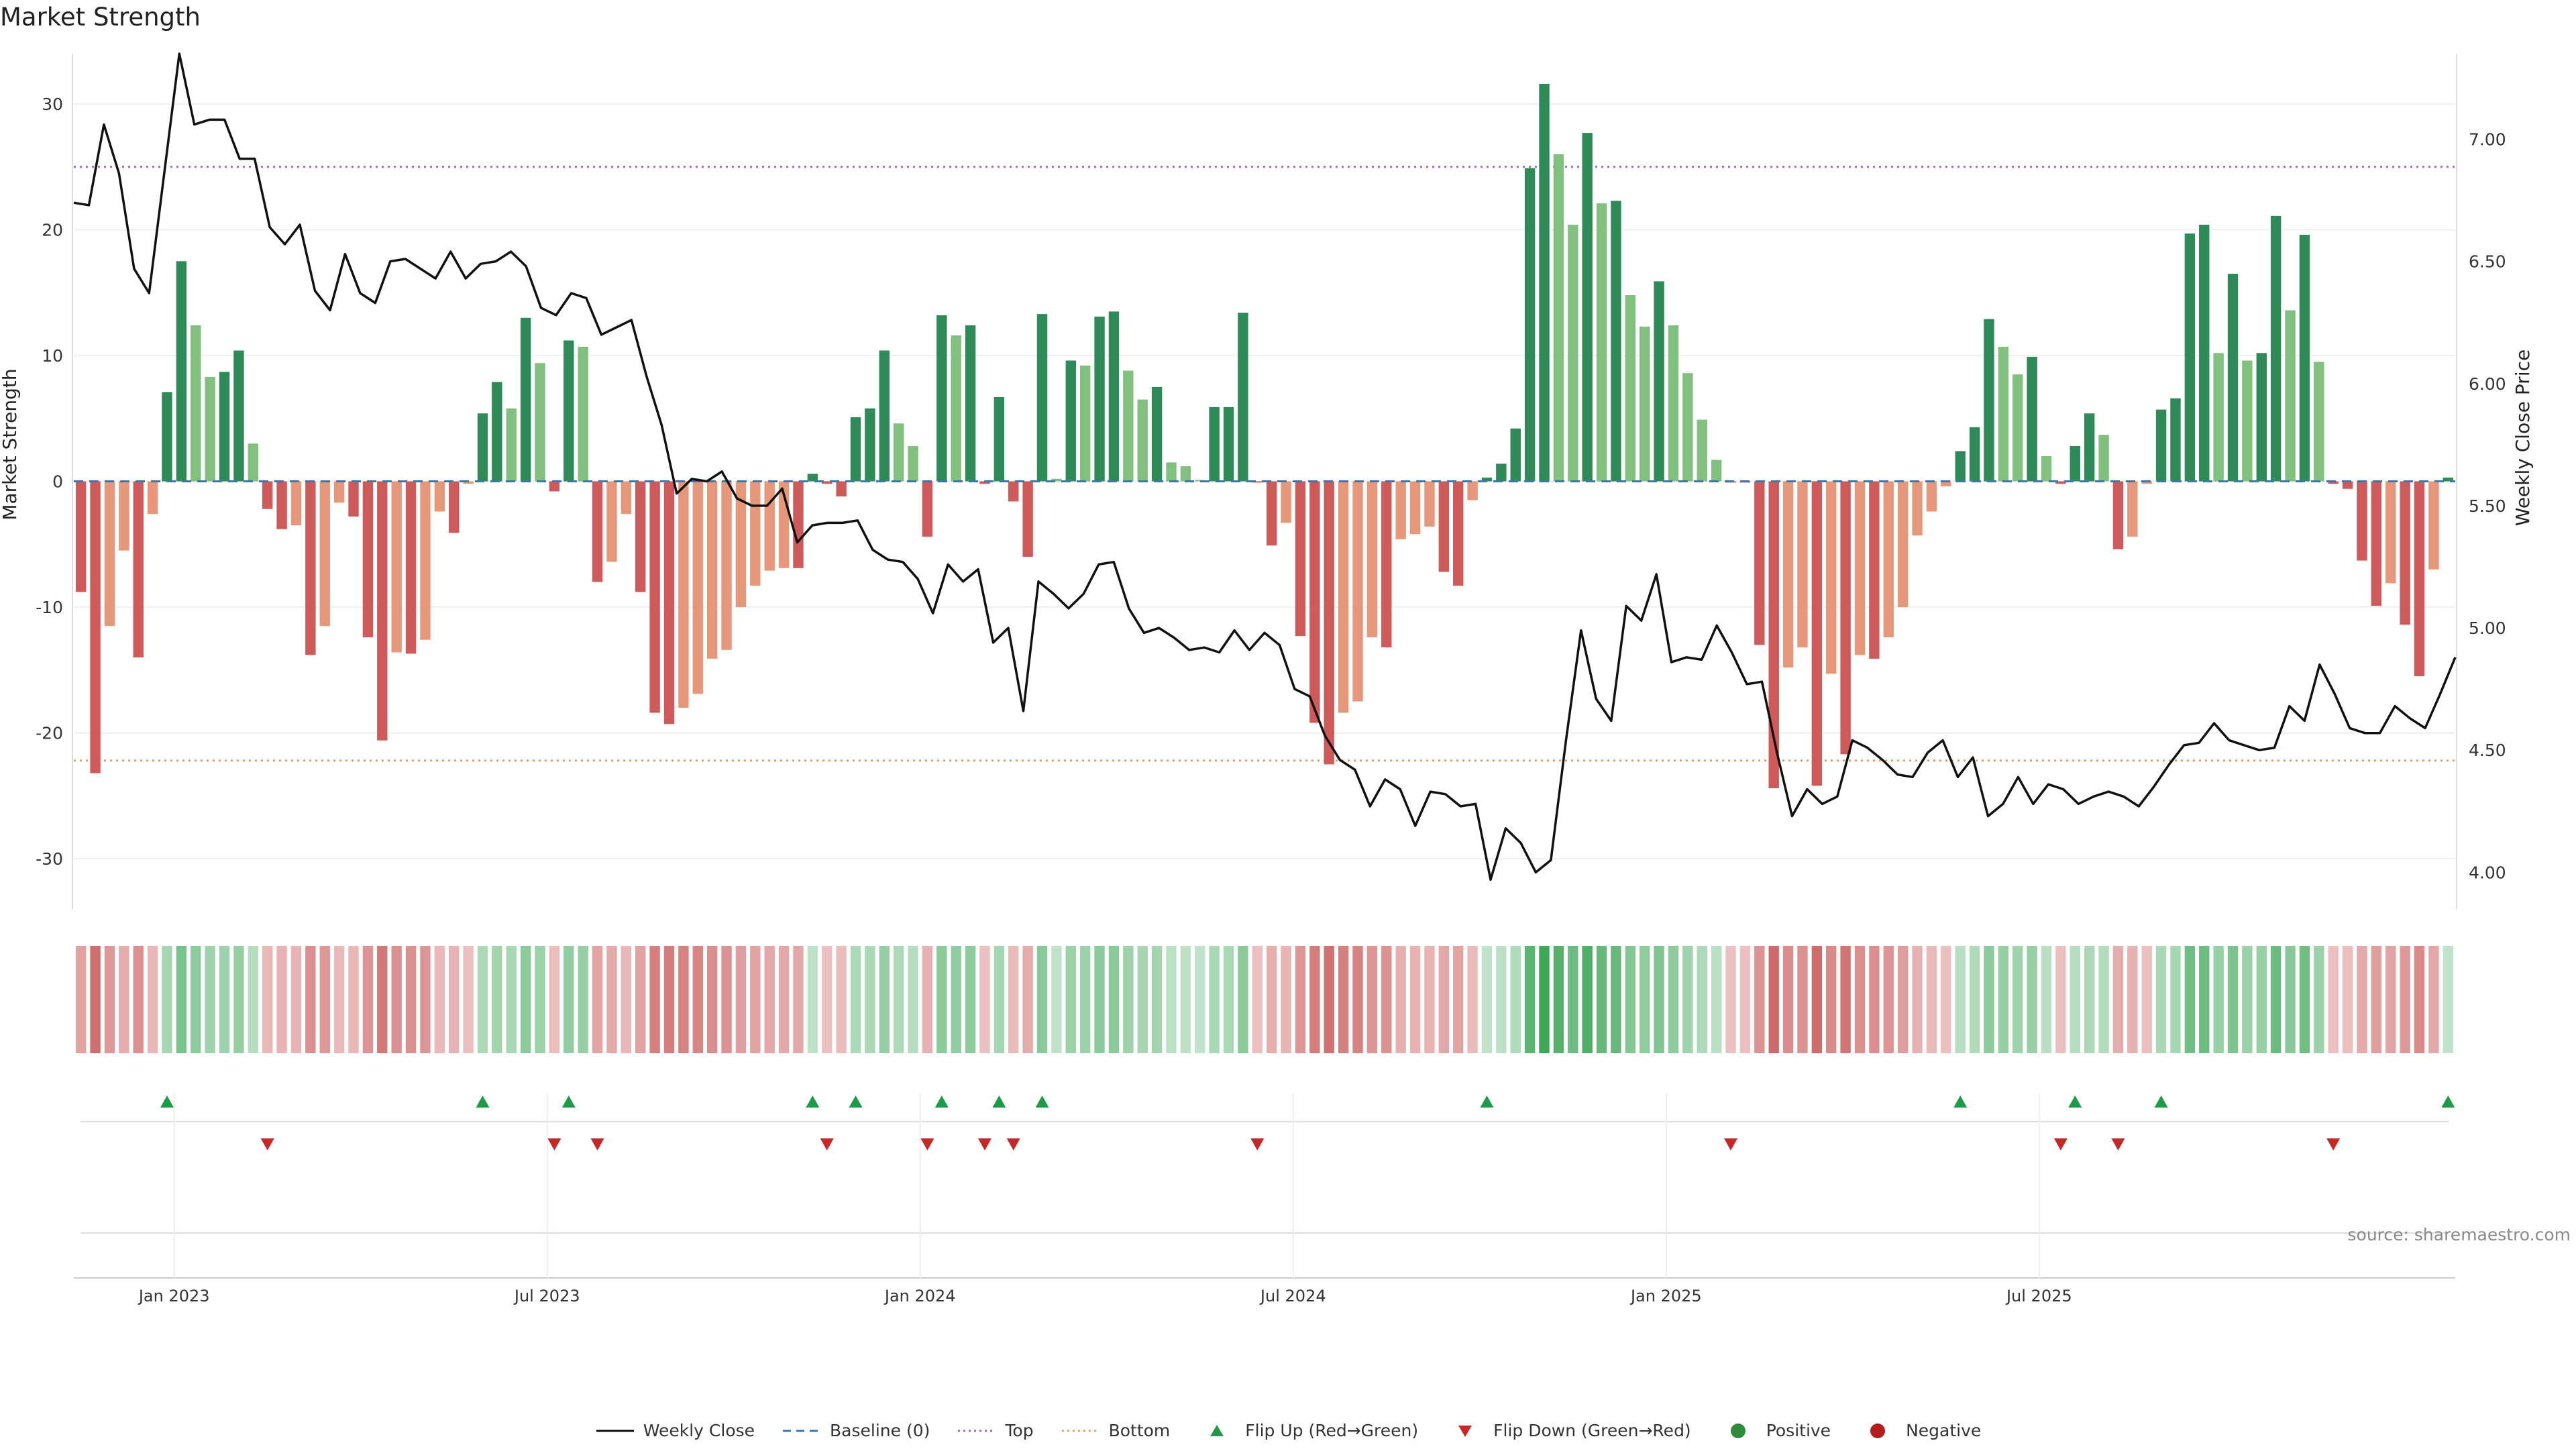  Describe the element at coordinates (995, 1430) in the screenshot. I see `legend-item: Top` at that location.